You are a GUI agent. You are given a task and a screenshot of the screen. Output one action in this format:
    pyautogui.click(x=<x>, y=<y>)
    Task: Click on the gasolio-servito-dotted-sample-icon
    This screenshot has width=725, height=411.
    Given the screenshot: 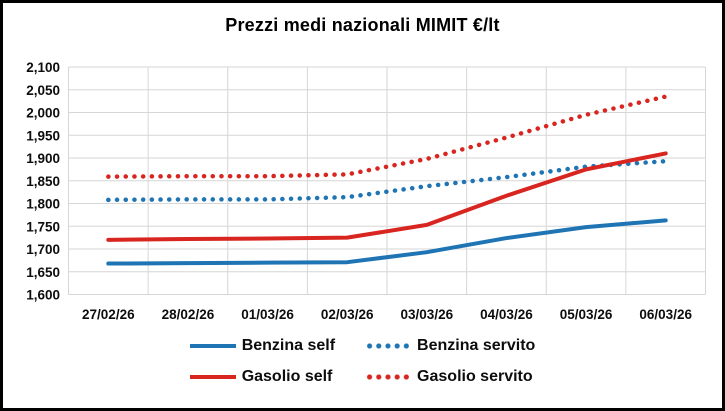 What is the action you would take?
    pyautogui.click(x=388, y=377)
    